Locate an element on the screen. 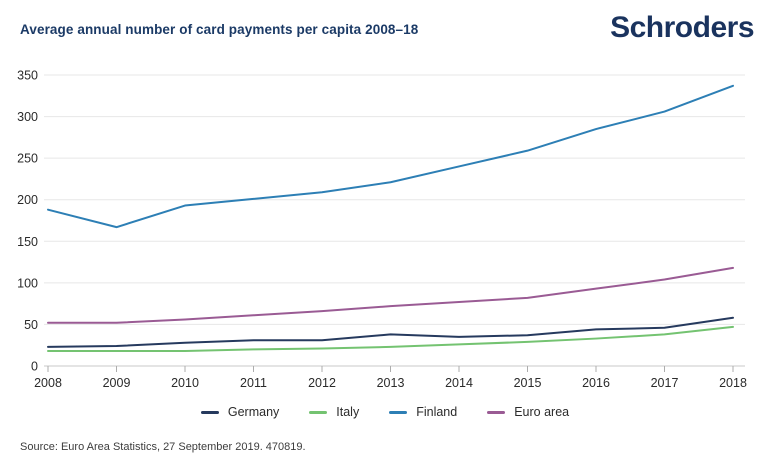 The height and width of the screenshot is (470, 770). y-tick-label: 200 is located at coordinates (27, 200).